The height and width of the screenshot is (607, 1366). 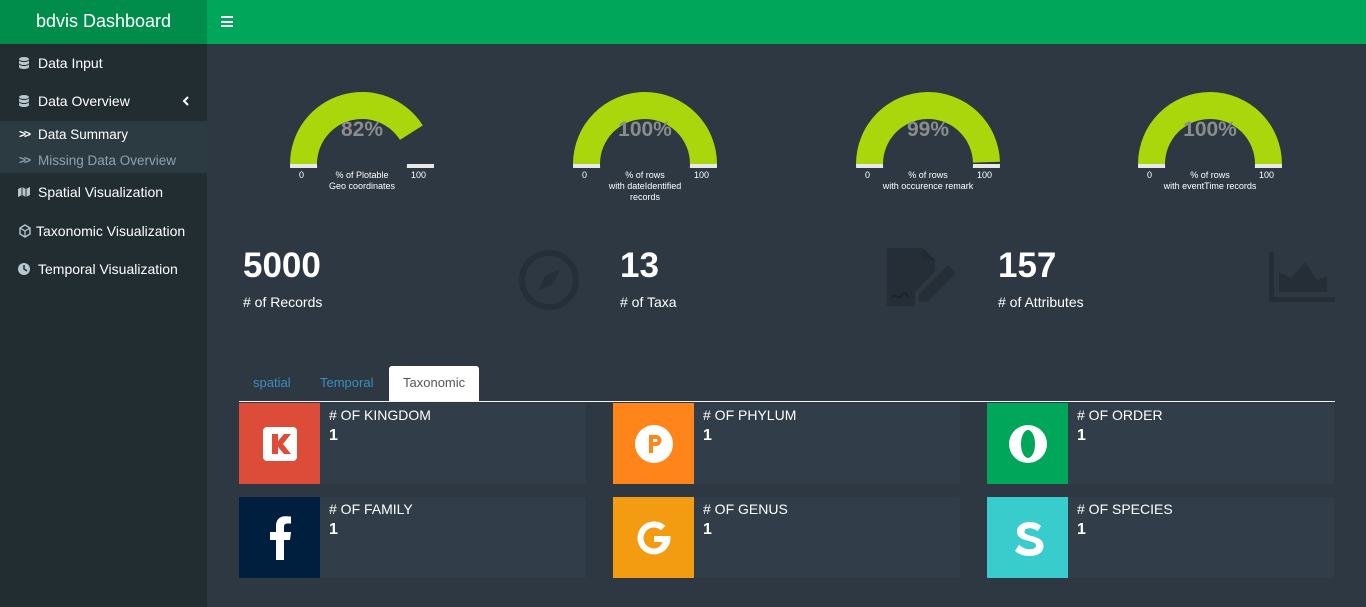 What do you see at coordinates (84, 101) in the screenshot?
I see `sidebar-item-label: Data Overview` at bounding box center [84, 101].